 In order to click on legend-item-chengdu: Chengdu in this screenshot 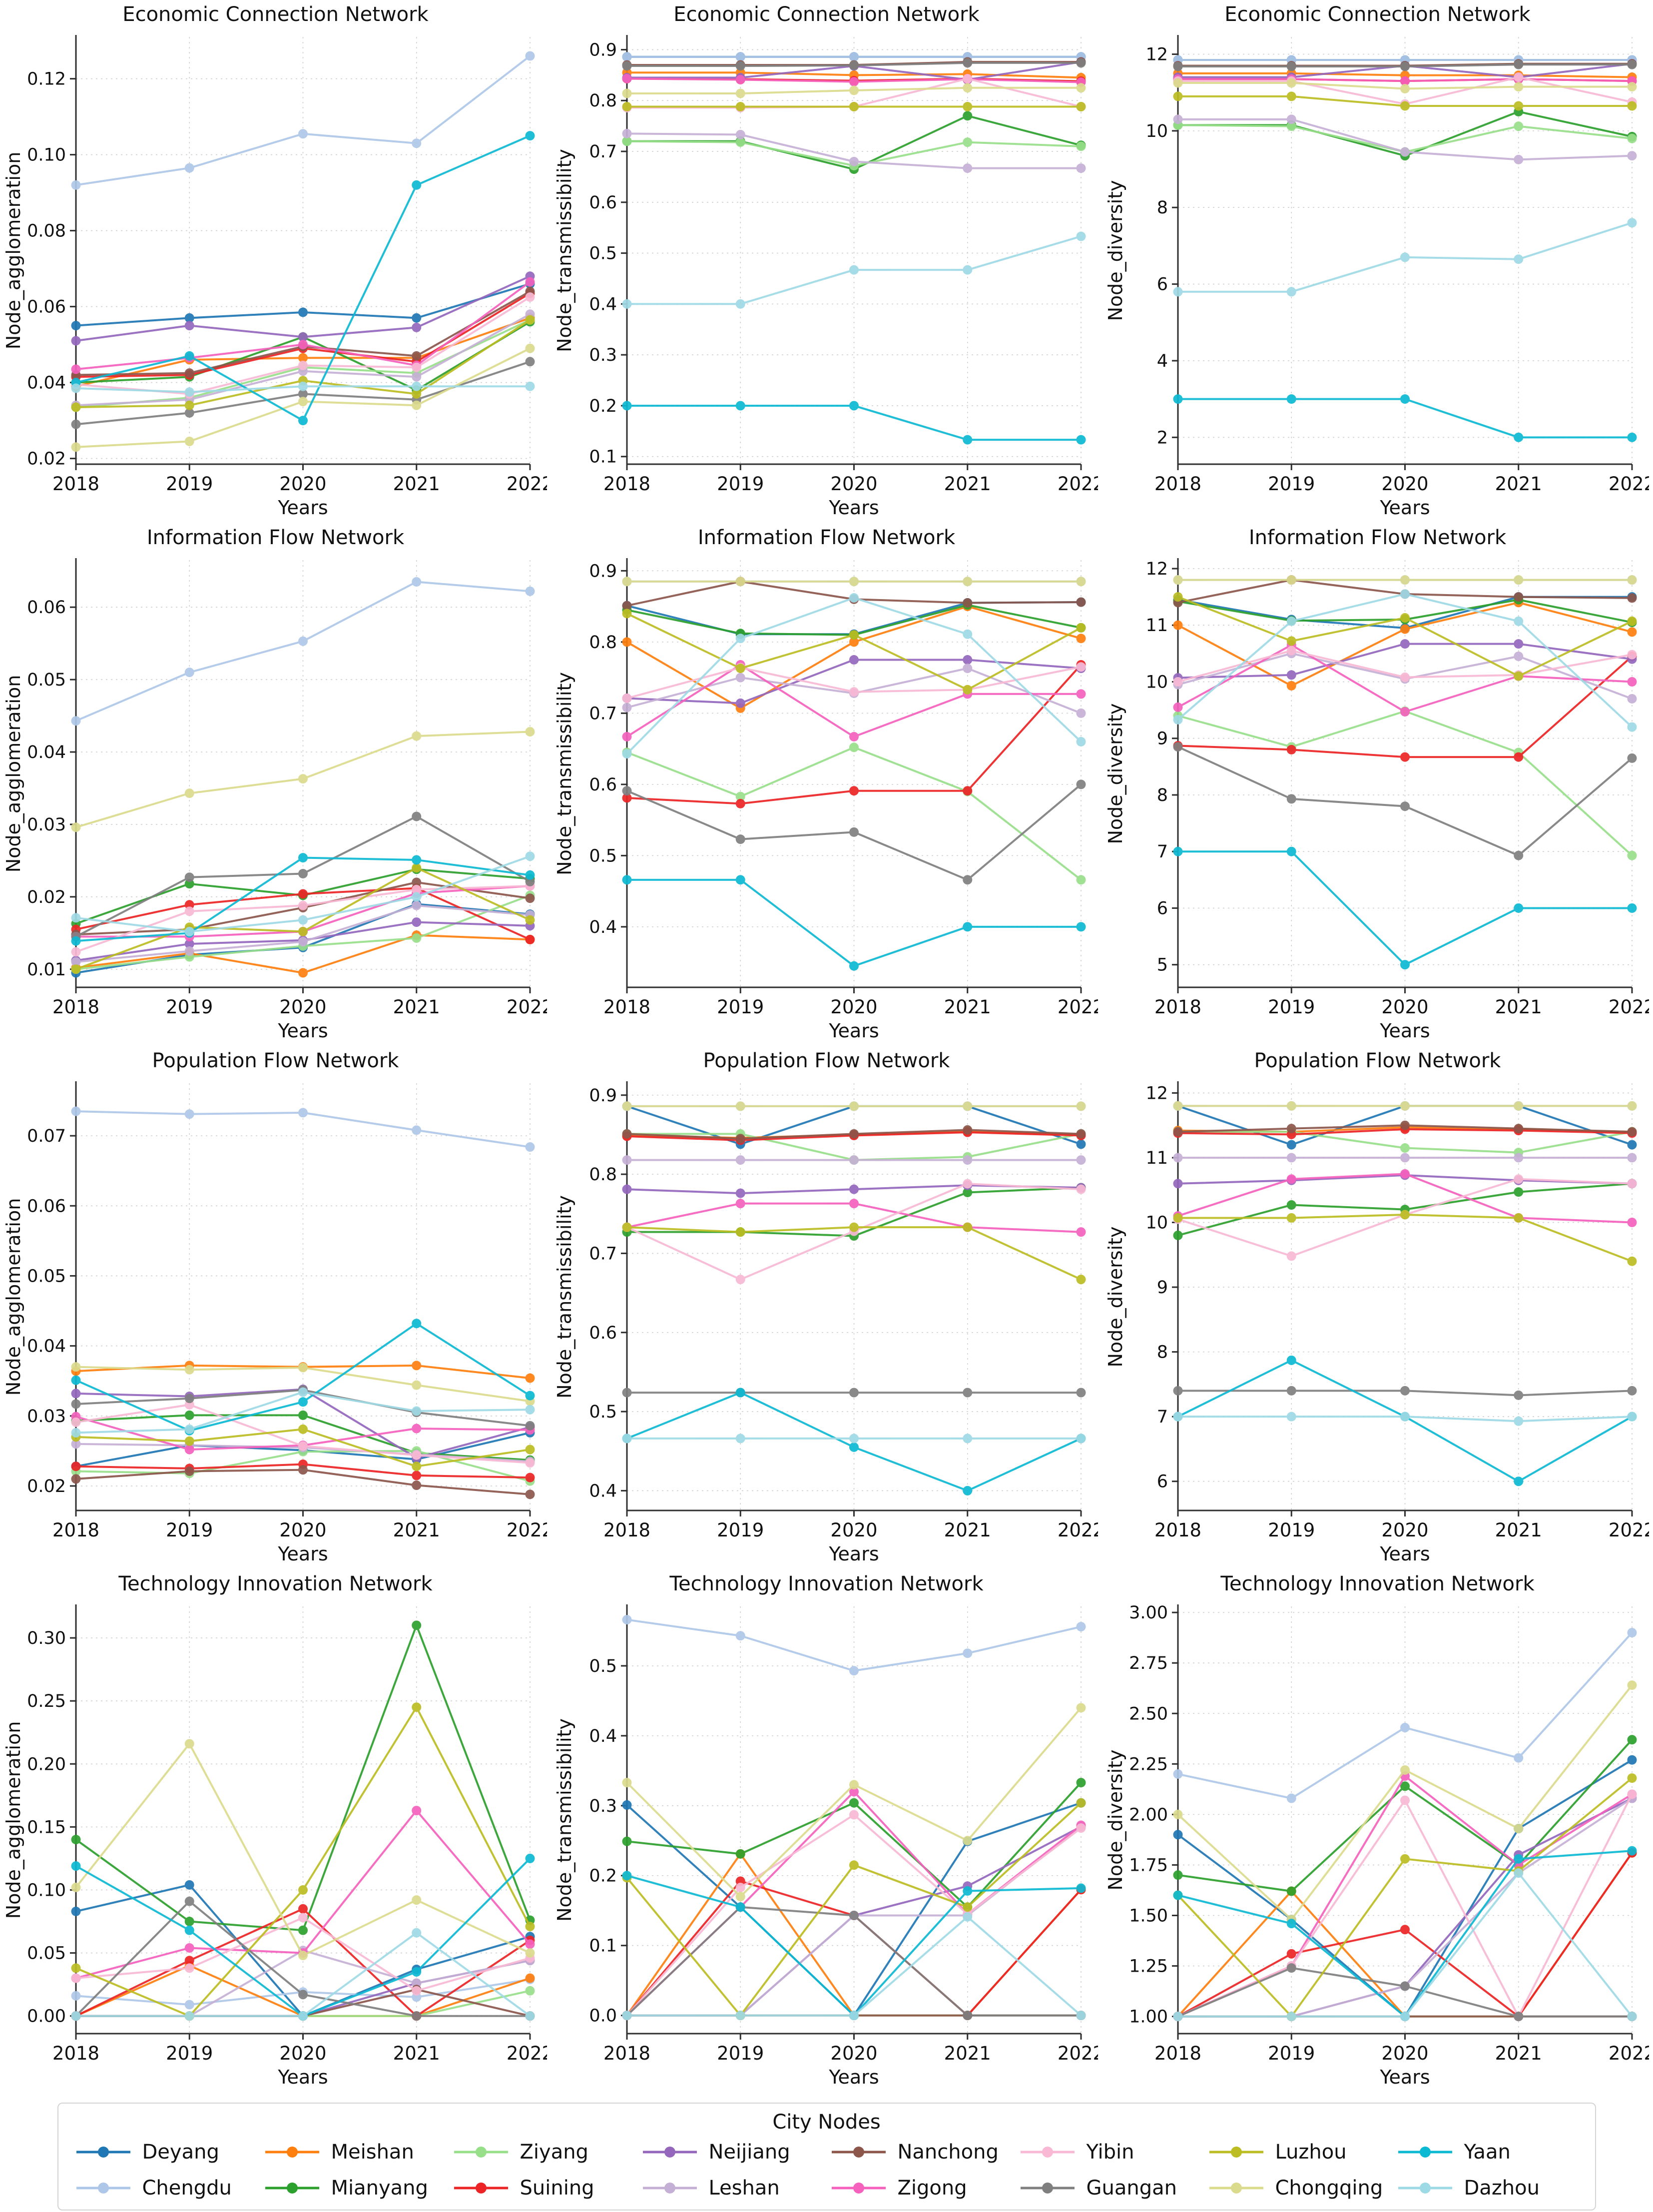, I will do `click(165, 2189)`.